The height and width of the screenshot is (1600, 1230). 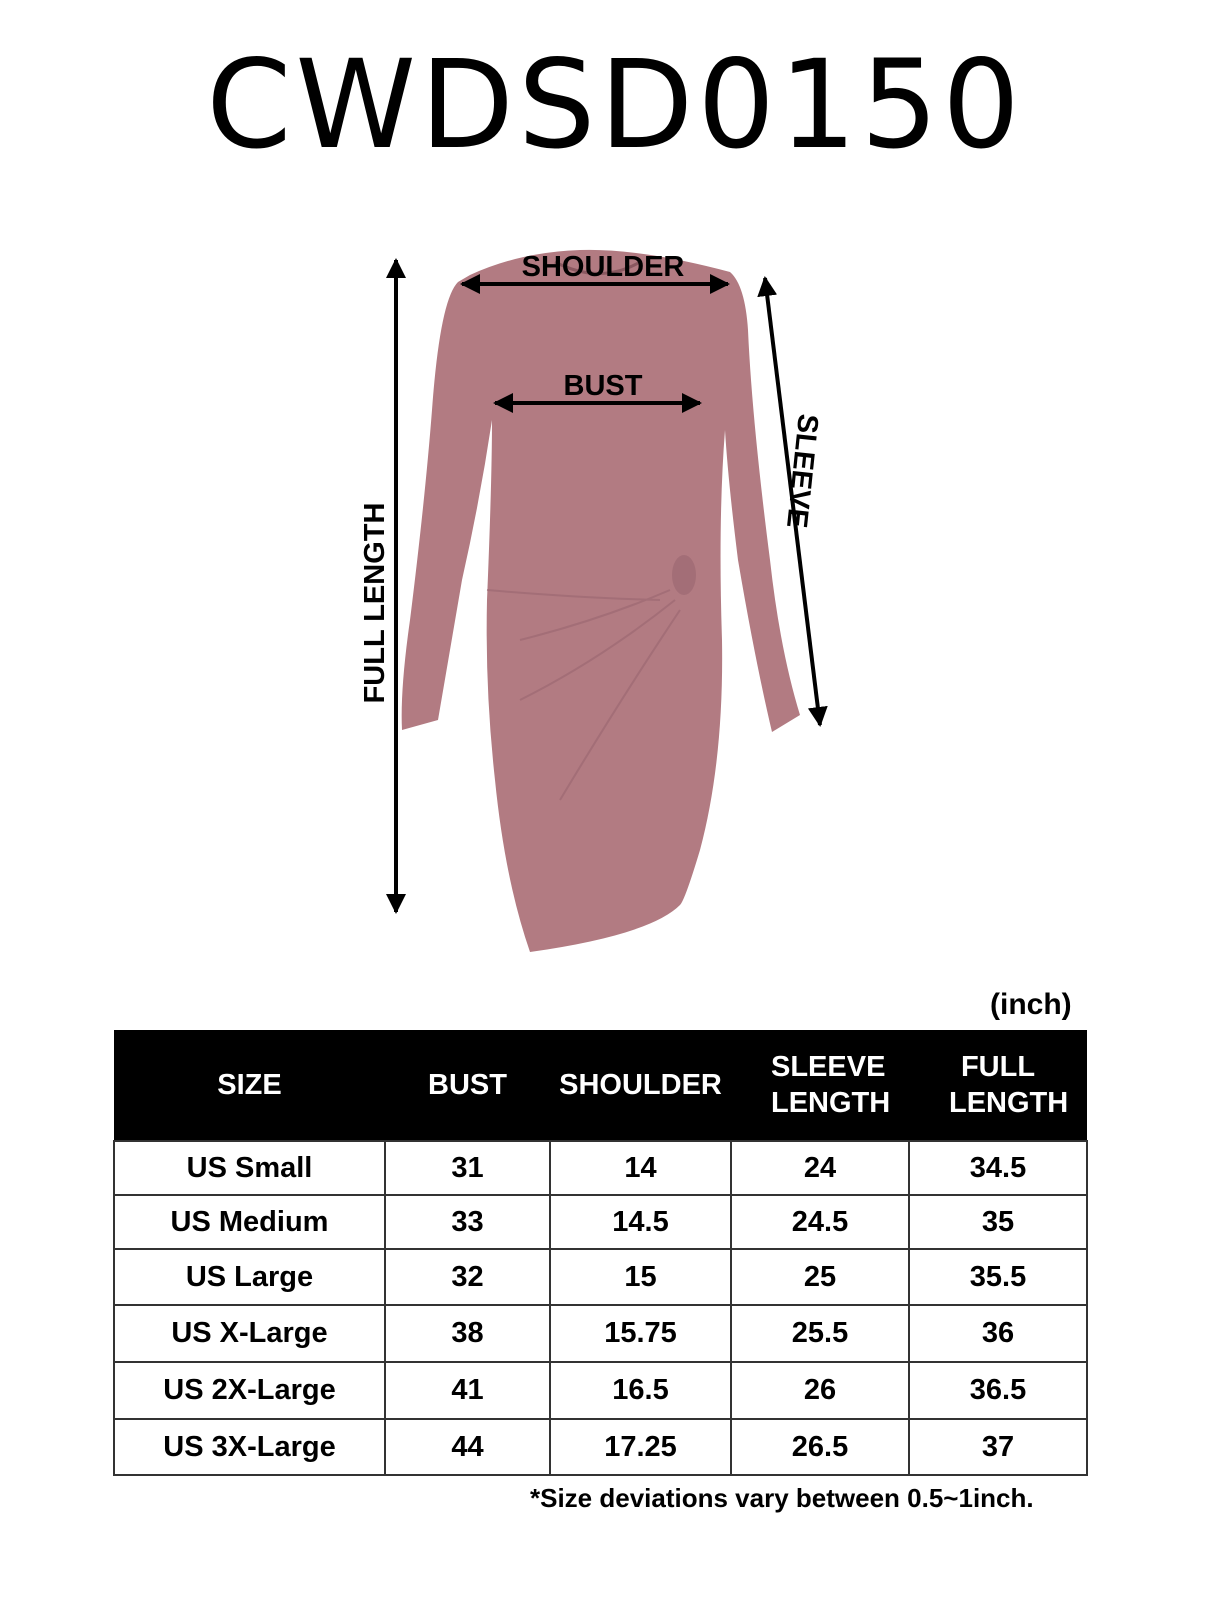 I want to click on cell-size: US 3X-Large, so click(x=249, y=1447).